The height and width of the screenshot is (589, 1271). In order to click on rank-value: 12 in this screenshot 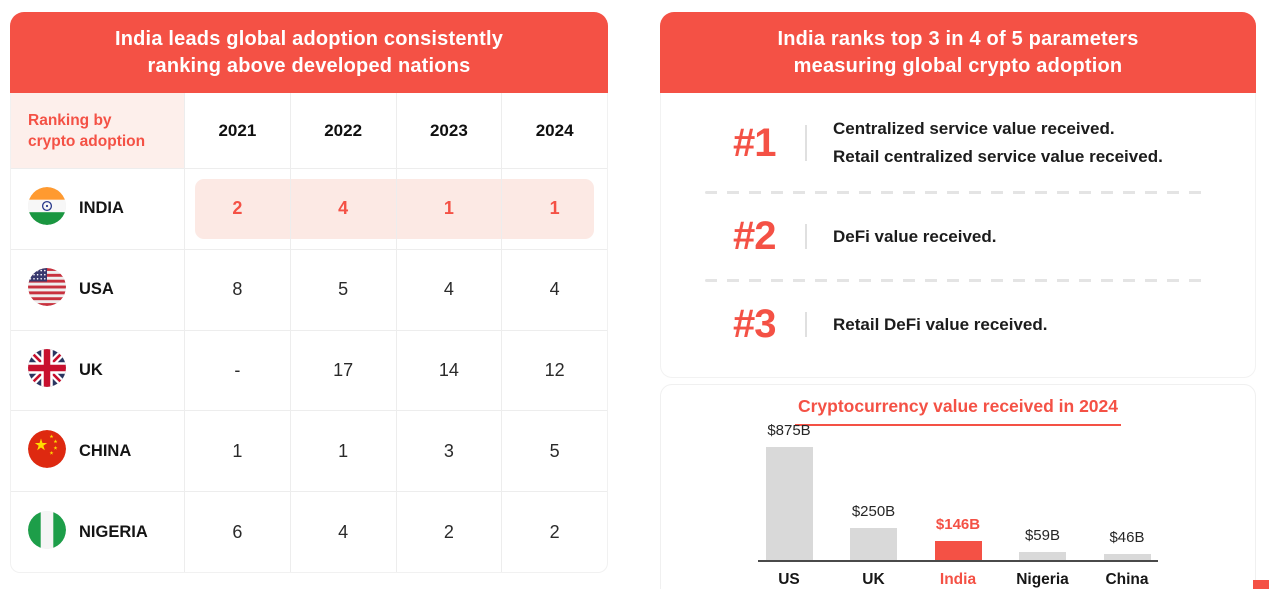, I will do `click(554, 369)`.